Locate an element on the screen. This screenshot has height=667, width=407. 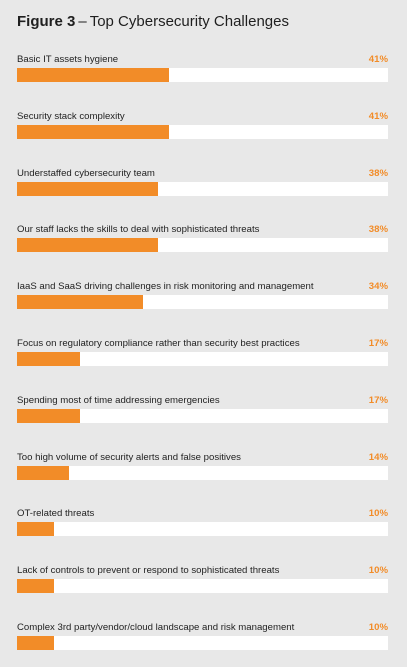
title-dash: – is located at coordinates (82, 21).